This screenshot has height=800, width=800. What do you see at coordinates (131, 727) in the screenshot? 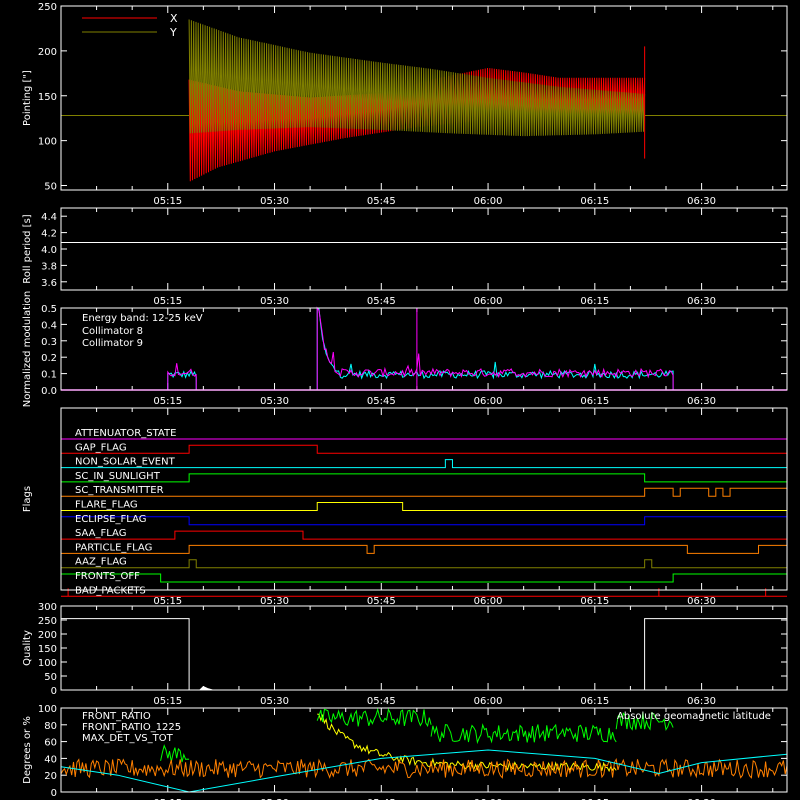
I see `legend-label: FRONT_RATIO_1225` at bounding box center [131, 727].